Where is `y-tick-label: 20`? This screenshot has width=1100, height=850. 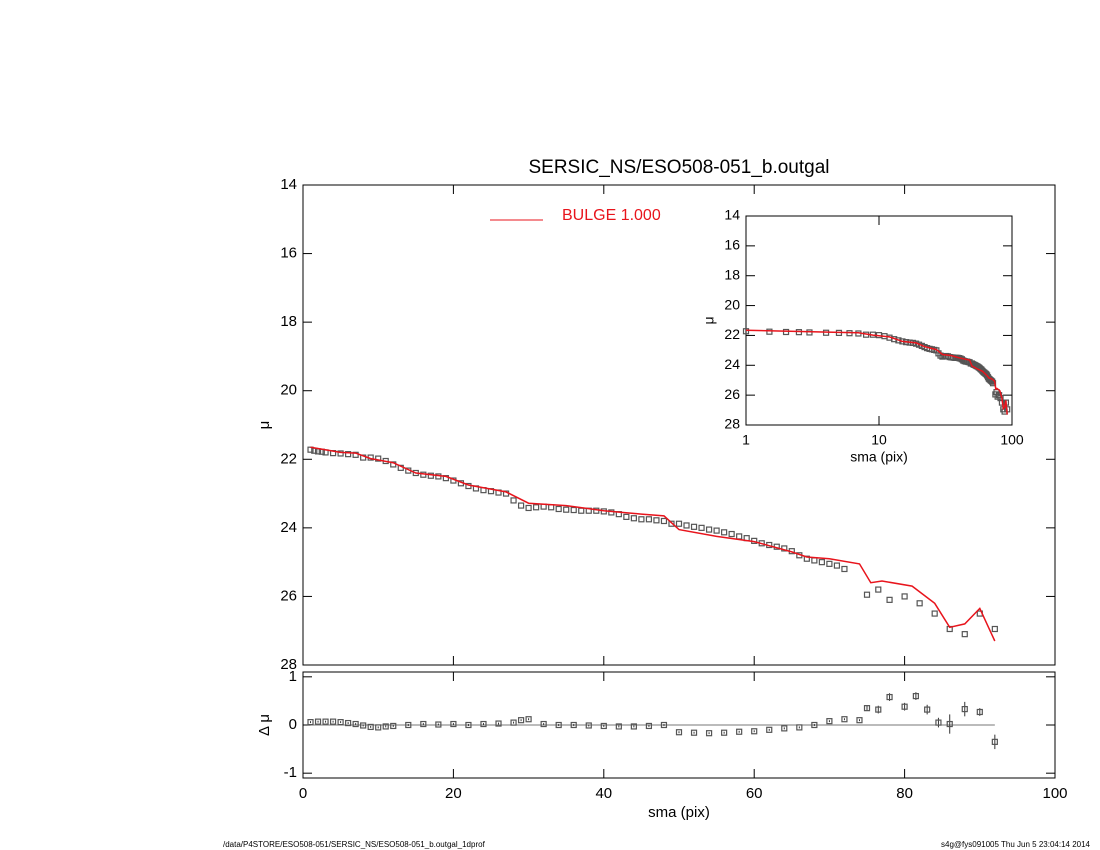
y-tick-label: 20 is located at coordinates (732, 304).